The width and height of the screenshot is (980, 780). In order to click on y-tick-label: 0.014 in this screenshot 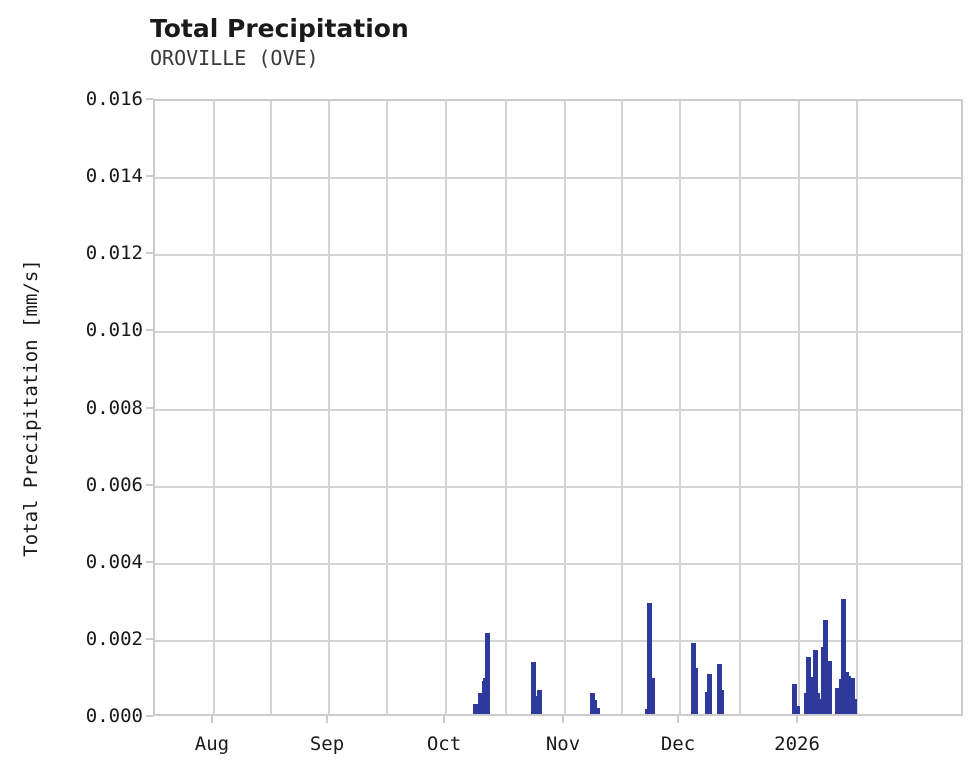, I will do `click(114, 176)`.